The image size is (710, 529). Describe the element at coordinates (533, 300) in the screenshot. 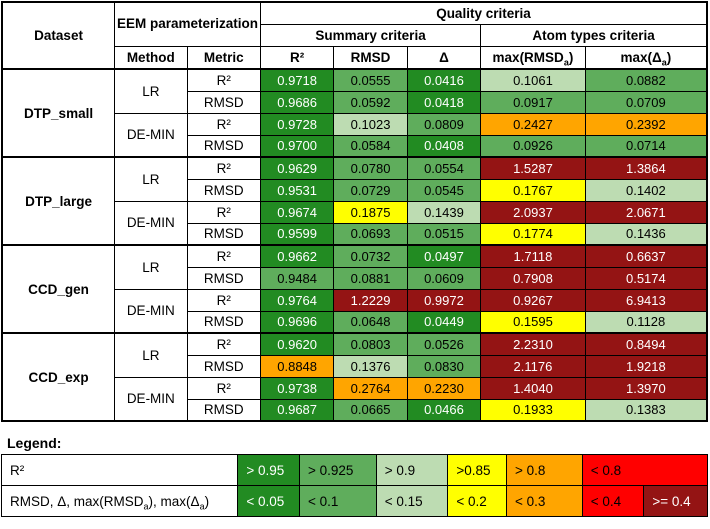

I see `value-cell: 0.9267` at that location.